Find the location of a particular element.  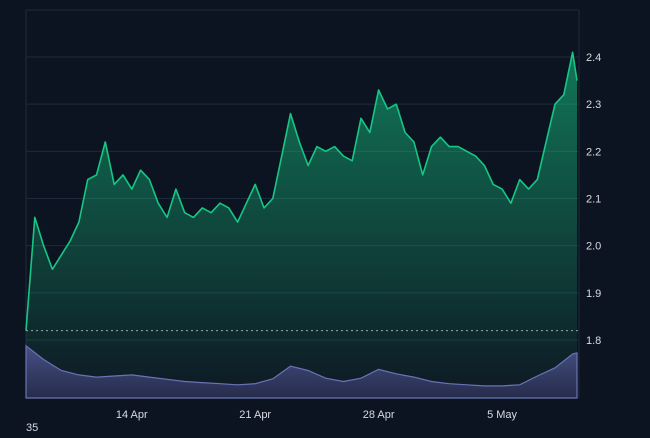

corner-label: 35 is located at coordinates (32, 427).